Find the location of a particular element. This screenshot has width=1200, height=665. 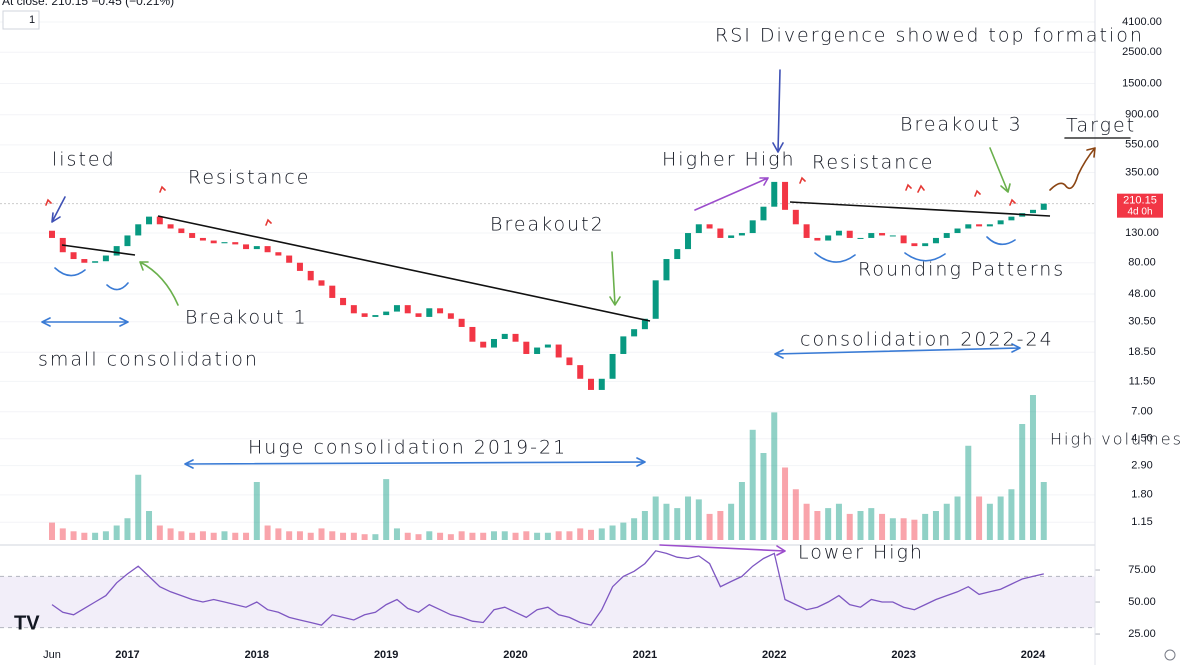

y-tick-label: 130.00 is located at coordinates (1142, 233).